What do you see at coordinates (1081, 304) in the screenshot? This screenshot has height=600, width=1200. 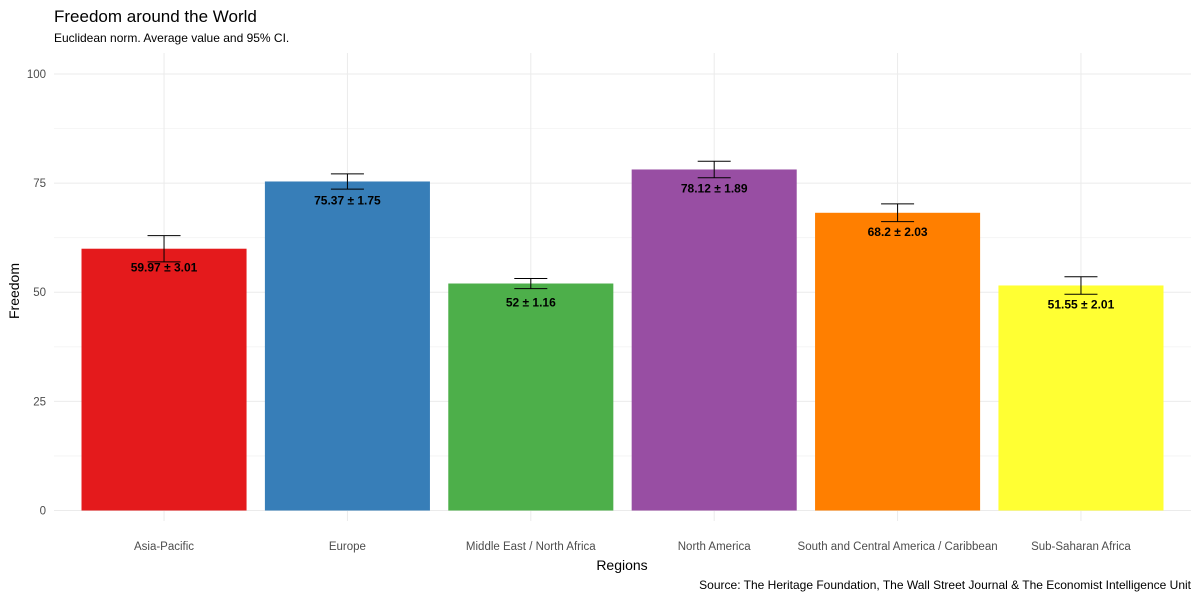 I see `data-label: 51.55 ± 2.01` at bounding box center [1081, 304].